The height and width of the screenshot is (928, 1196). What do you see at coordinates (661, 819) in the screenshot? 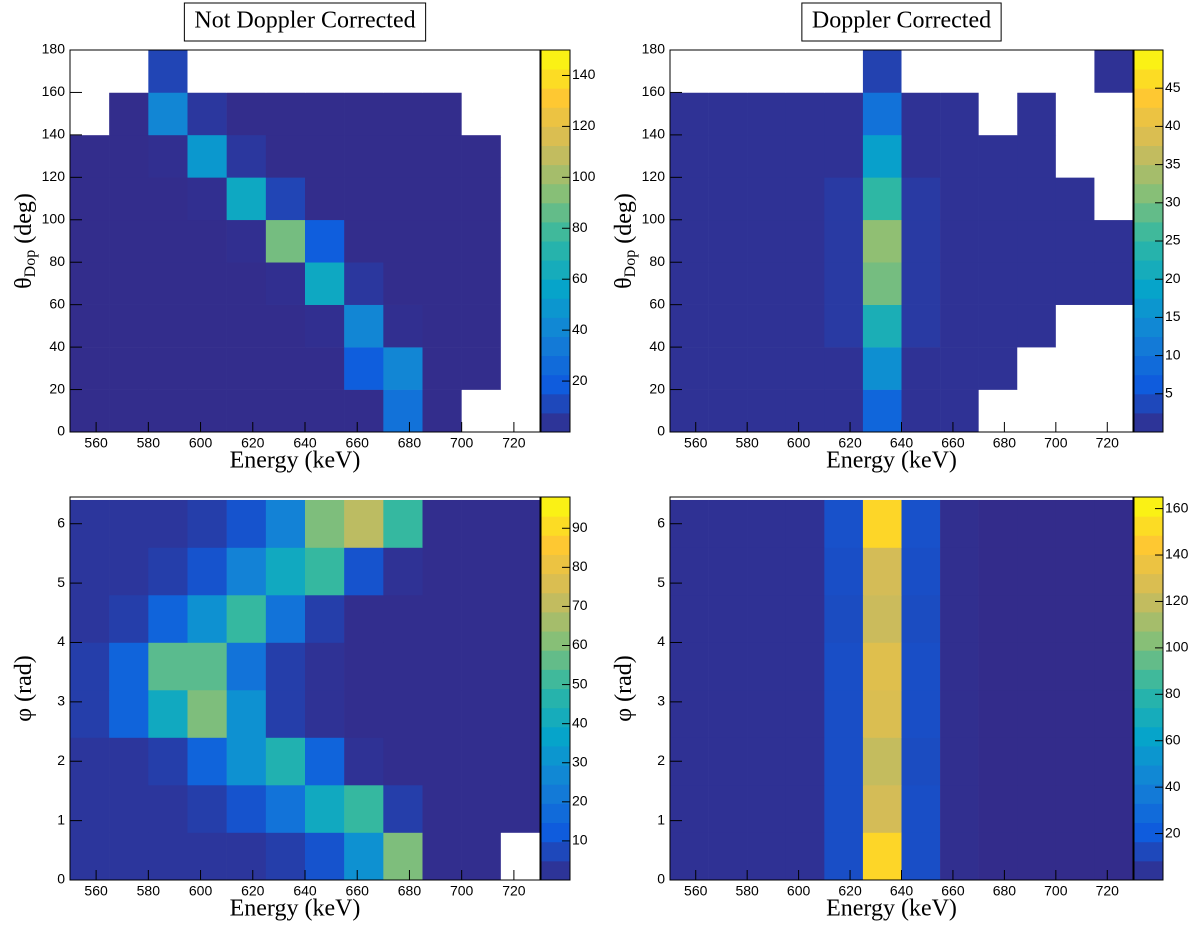
I see `y-tick-label: 1` at bounding box center [661, 819].